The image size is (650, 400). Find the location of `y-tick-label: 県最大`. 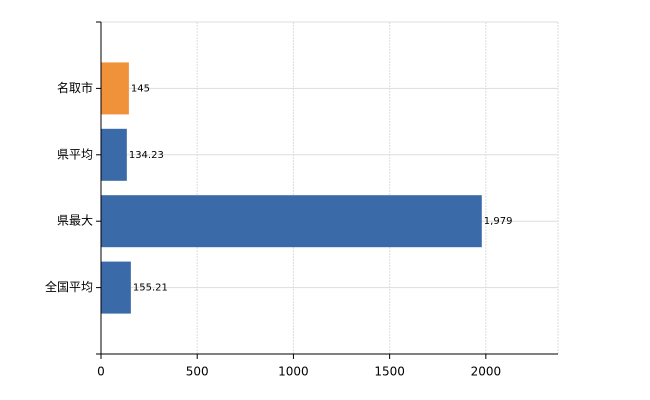

y-tick-label: 県最大 is located at coordinates (75, 221).